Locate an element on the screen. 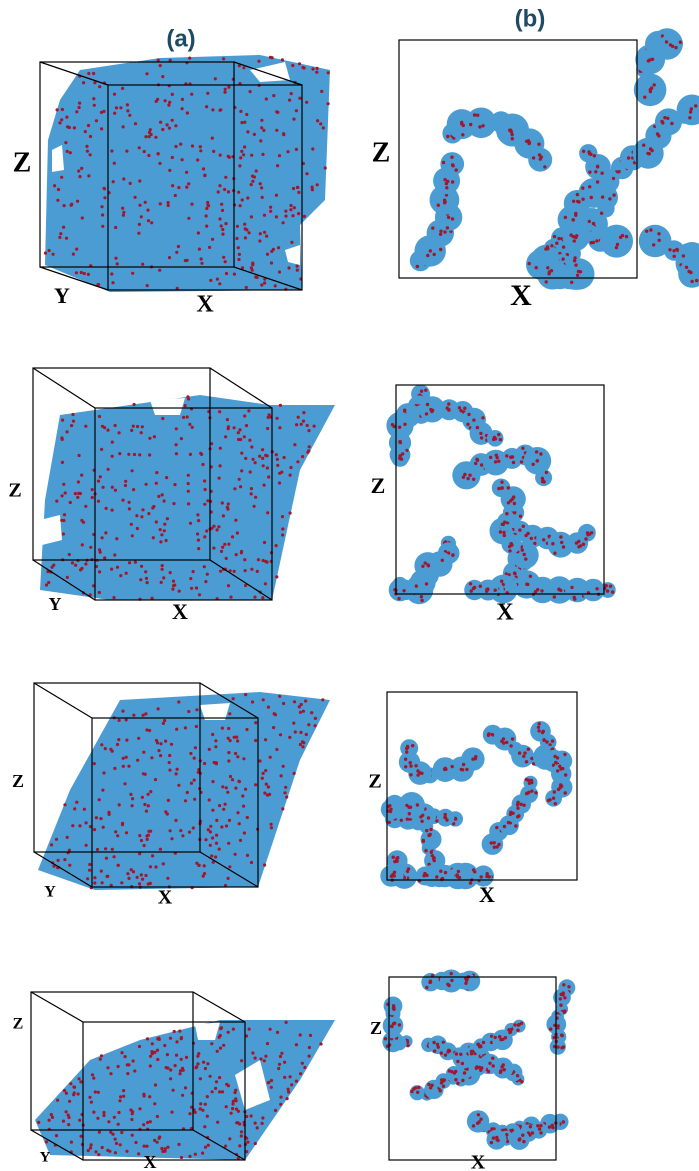 The height and width of the screenshot is (1171, 699). axis-label: Z is located at coordinates (374, 782).